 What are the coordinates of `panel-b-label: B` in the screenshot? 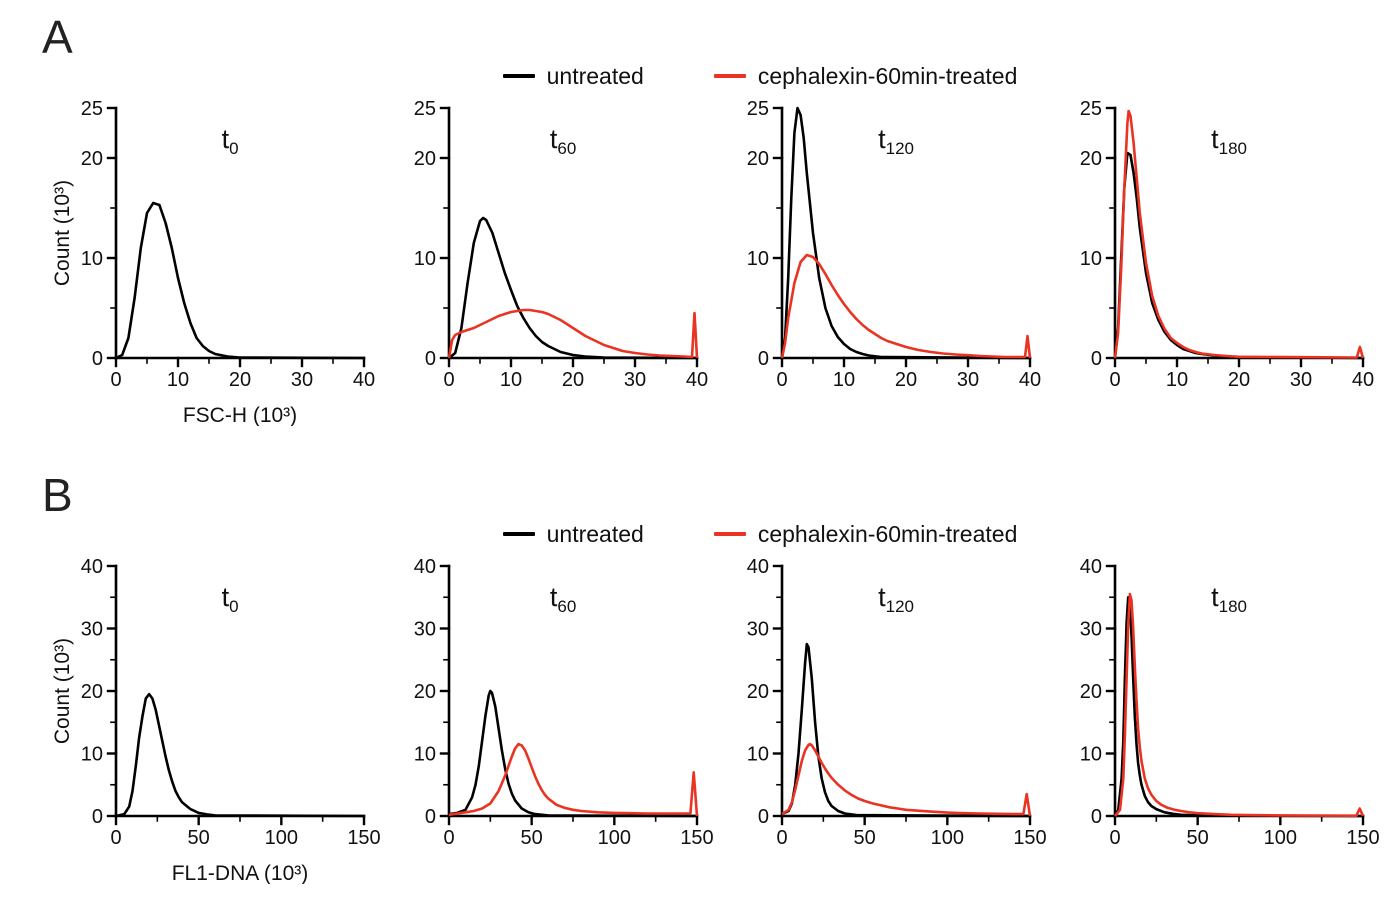 It's located at (57, 495).